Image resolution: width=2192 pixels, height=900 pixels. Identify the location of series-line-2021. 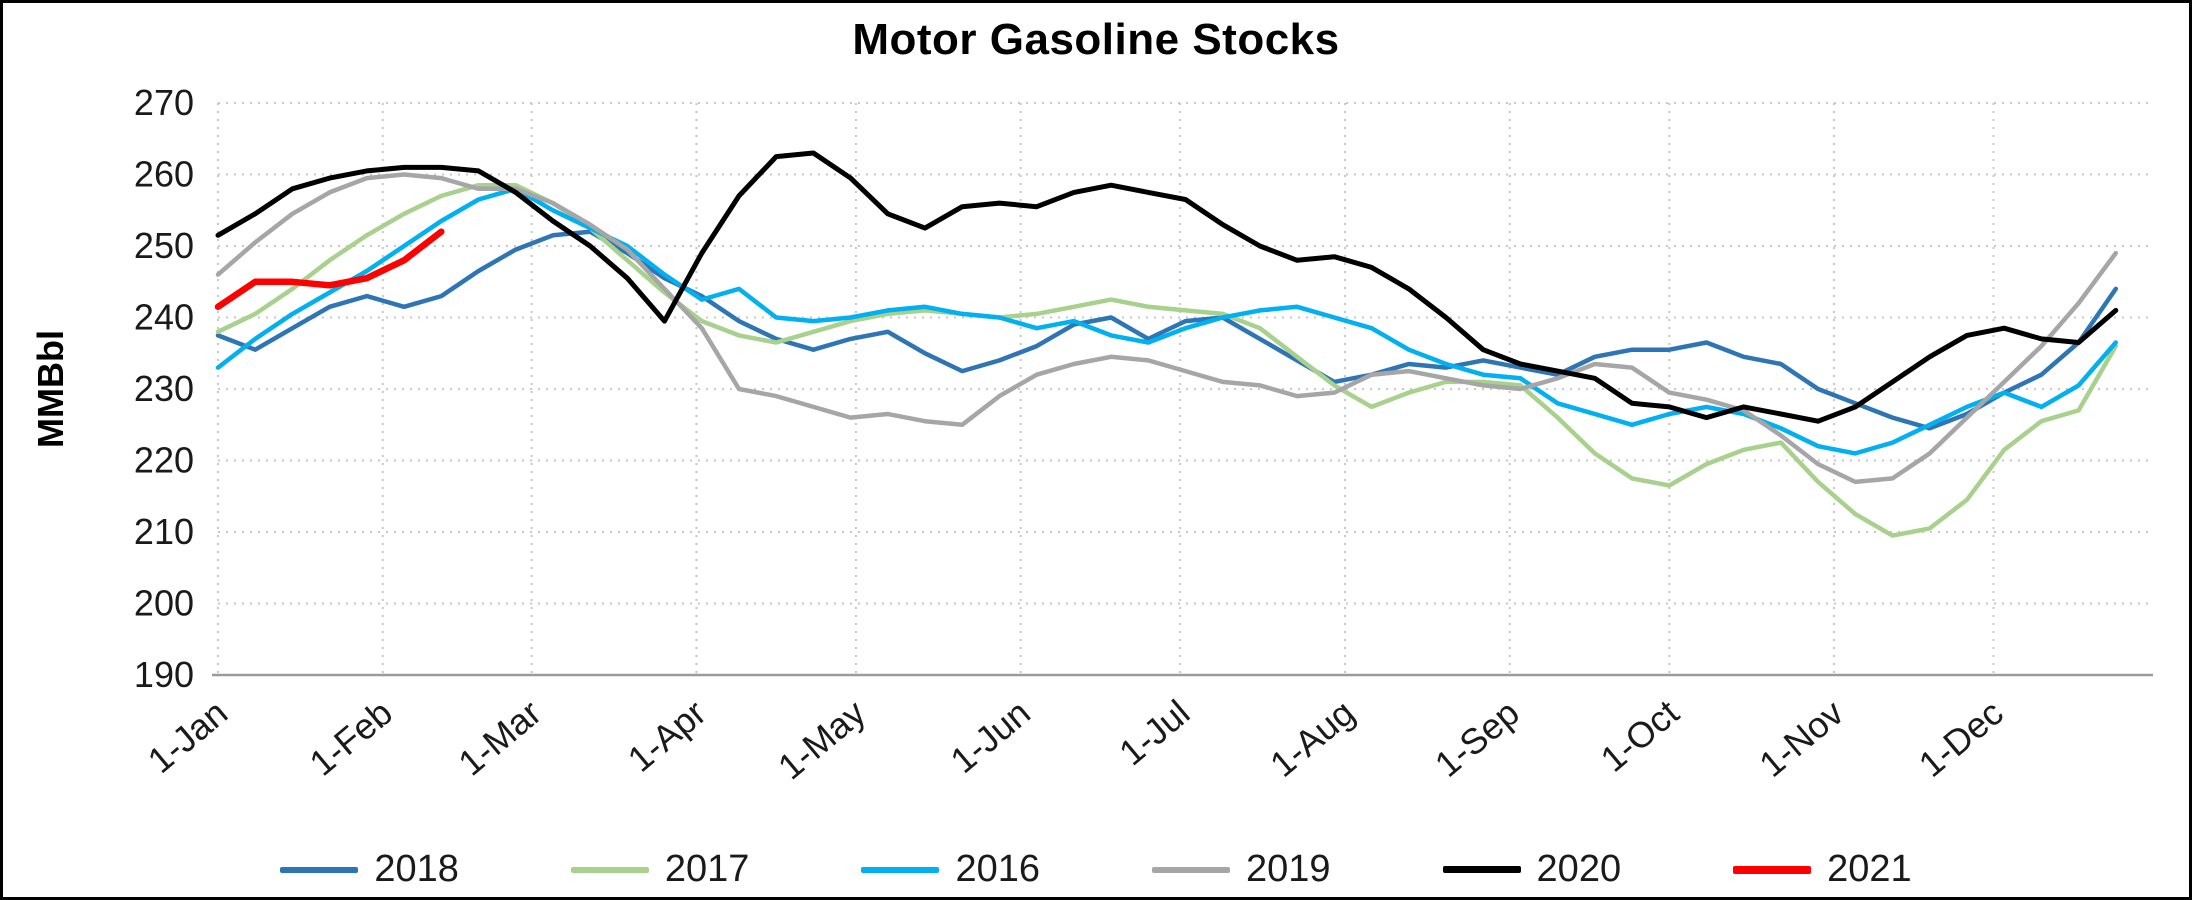
(329, 269).